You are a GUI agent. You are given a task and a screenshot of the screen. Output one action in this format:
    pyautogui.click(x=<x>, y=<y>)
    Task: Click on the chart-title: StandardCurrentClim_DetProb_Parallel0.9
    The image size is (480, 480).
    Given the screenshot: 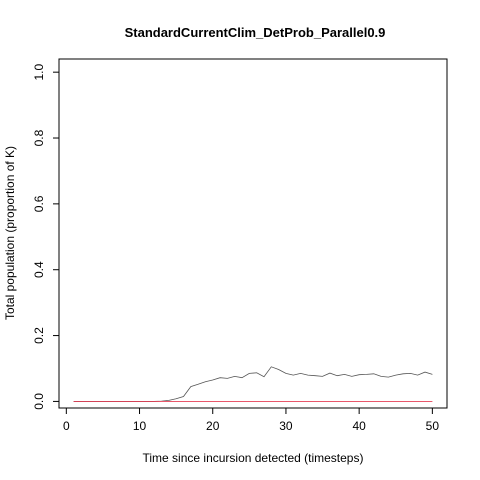 What is the action you would take?
    pyautogui.click(x=255, y=32)
    